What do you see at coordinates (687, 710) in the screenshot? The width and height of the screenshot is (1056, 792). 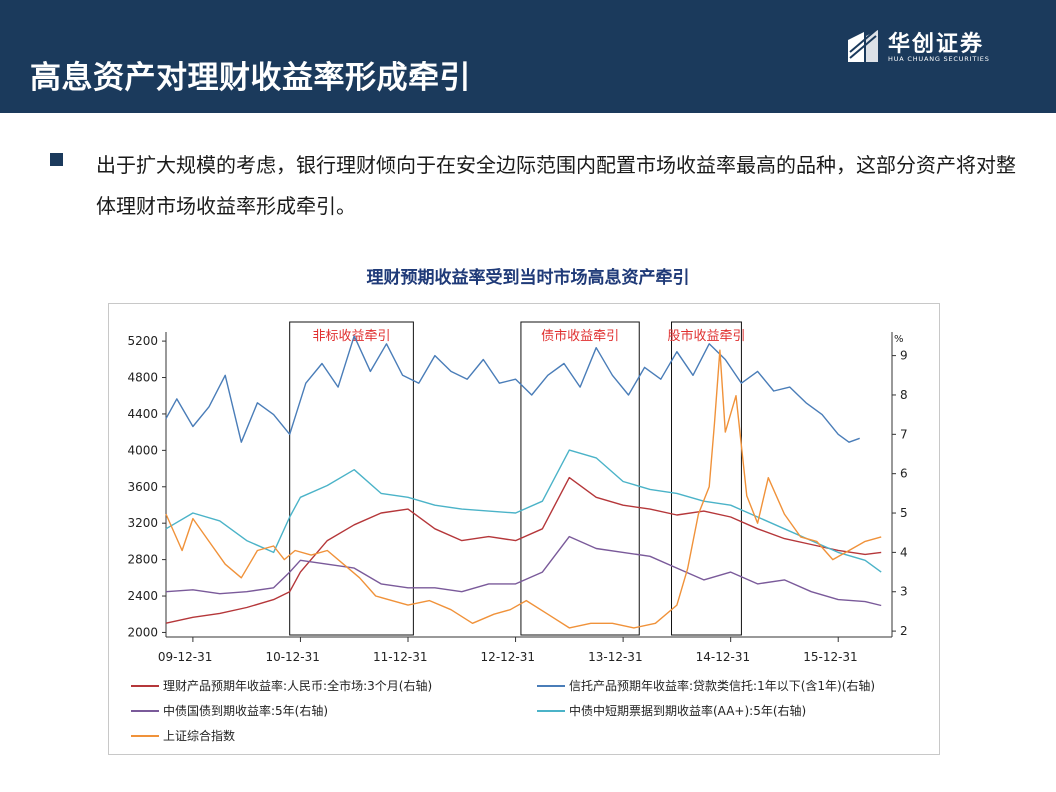 I see `legend-label: 中债中短期票据到期收益率(AA+):5年(右轴)` at bounding box center [687, 710].